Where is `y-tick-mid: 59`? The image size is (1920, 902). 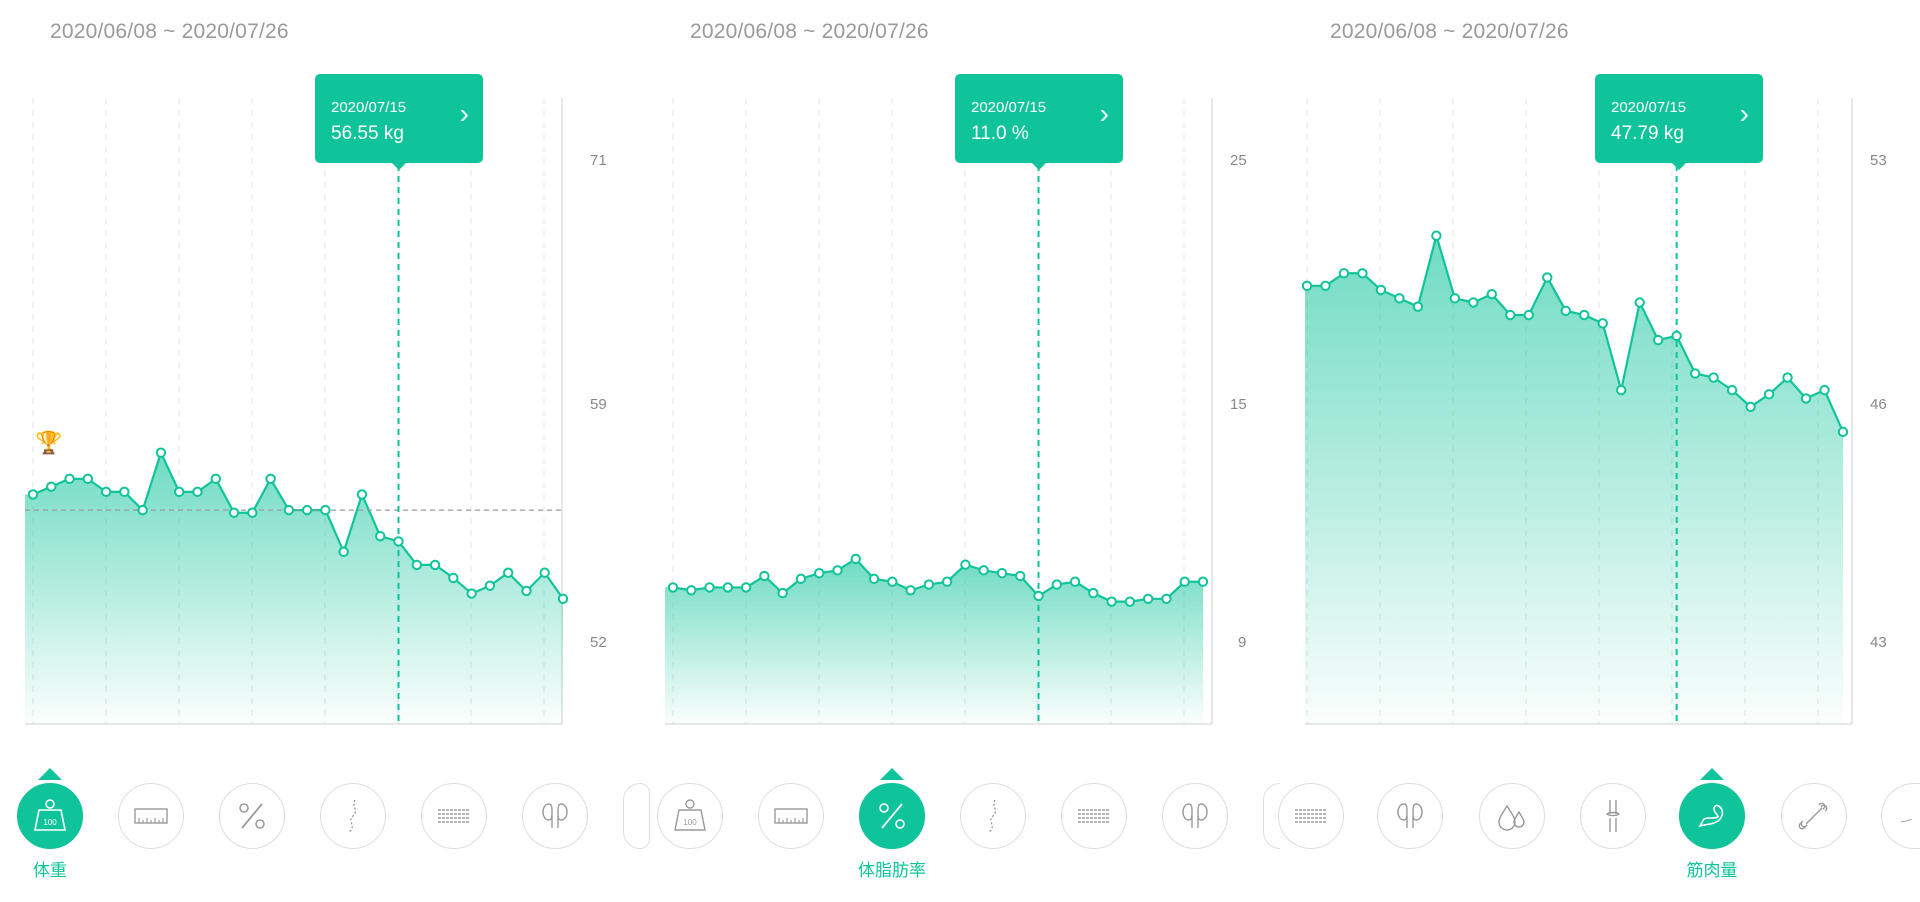
y-tick-mid: 59 is located at coordinates (598, 404).